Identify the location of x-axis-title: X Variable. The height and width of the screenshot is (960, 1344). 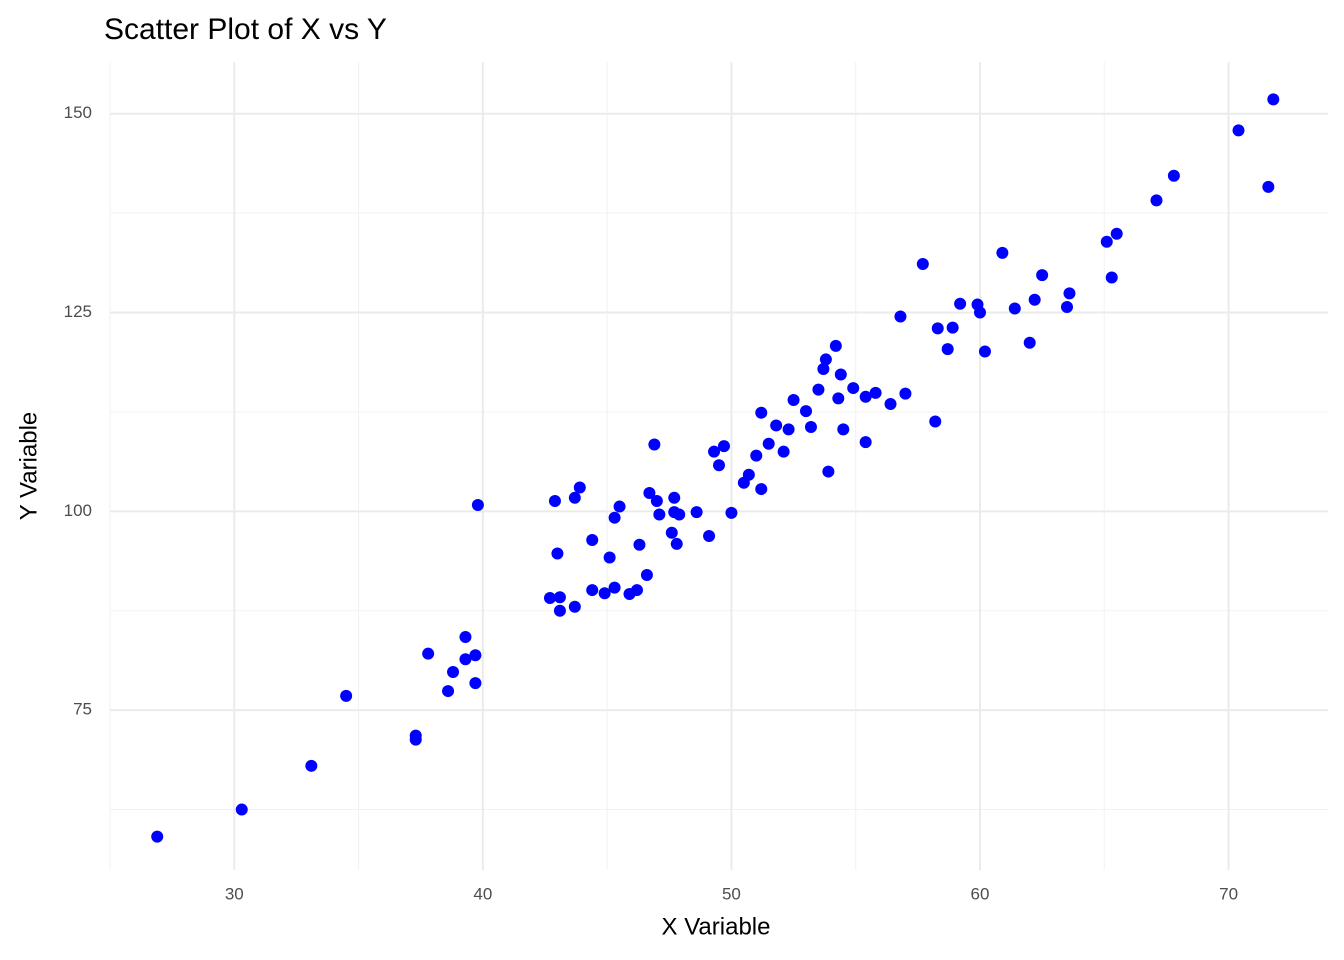
(716, 926).